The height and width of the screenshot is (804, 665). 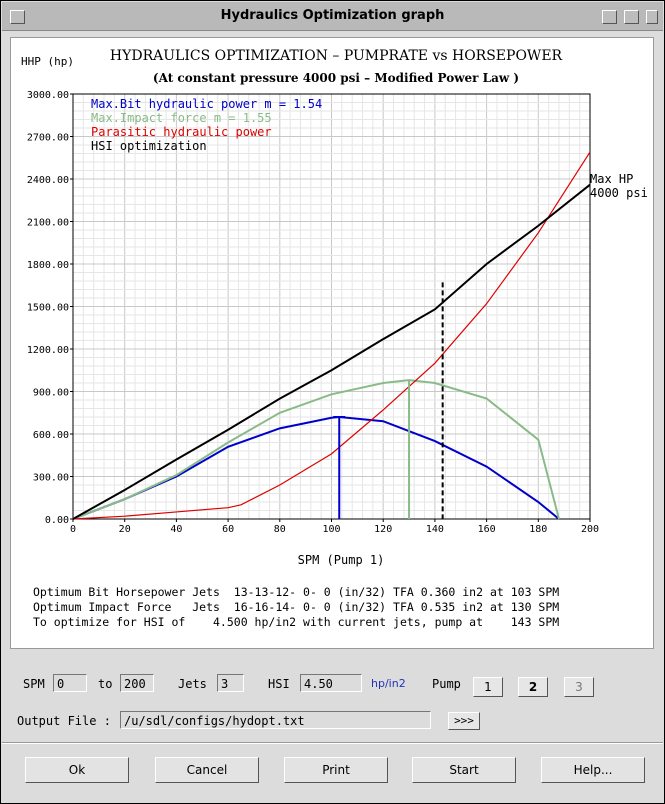 What do you see at coordinates (51, 393) in the screenshot?
I see `y-tick-label: 900.00` at bounding box center [51, 393].